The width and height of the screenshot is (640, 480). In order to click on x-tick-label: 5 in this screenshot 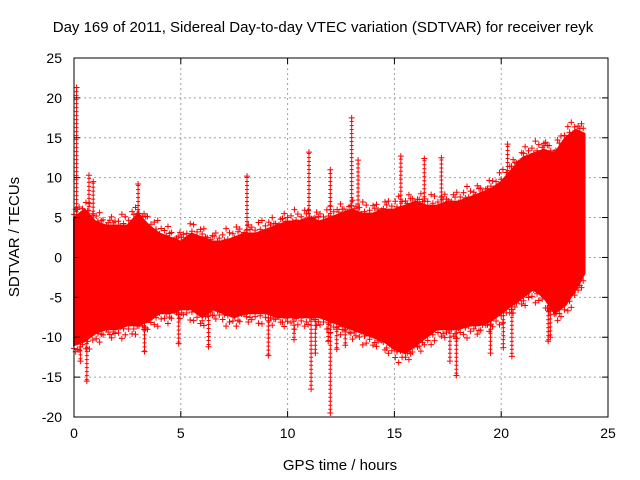, I will do `click(181, 433)`.